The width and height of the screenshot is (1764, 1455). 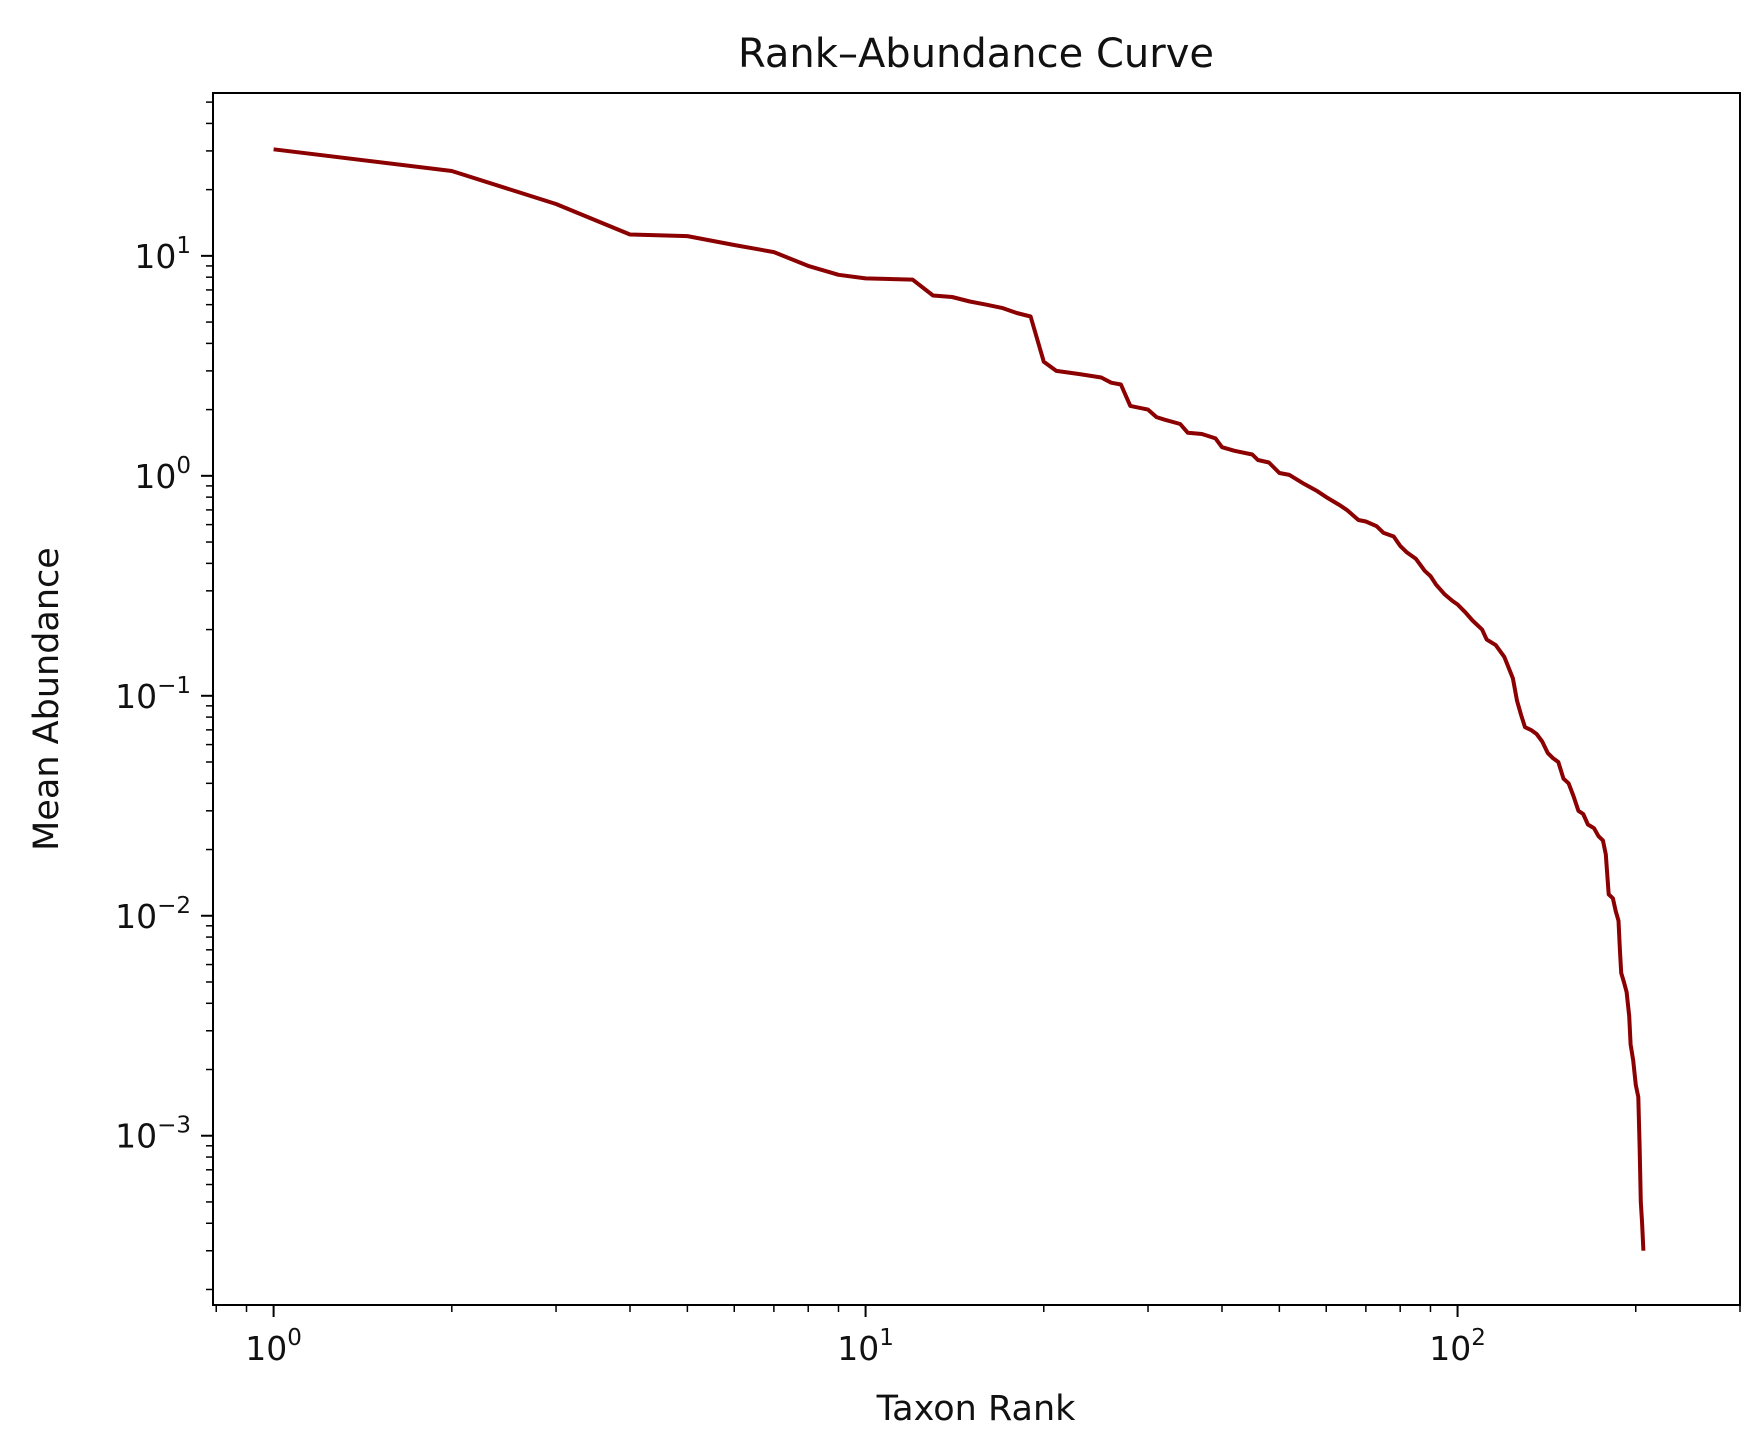 I want to click on y-tick-label: 10¹, so click(x=162, y=254).